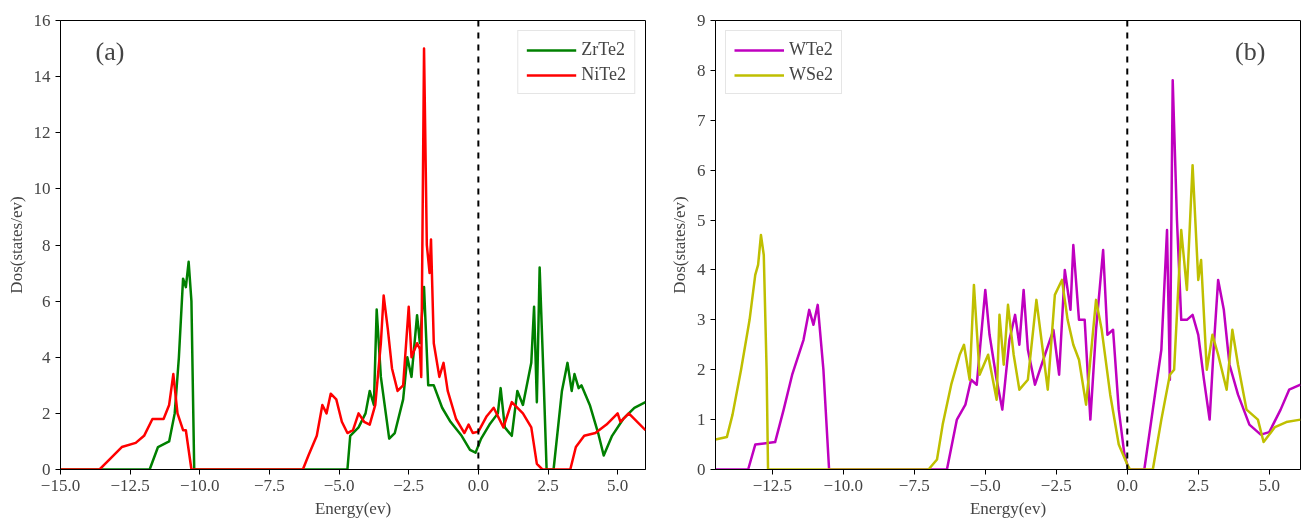 The height and width of the screenshot is (524, 1315). What do you see at coordinates (42, 20) in the screenshot?
I see `y-tick-label: 16` at bounding box center [42, 20].